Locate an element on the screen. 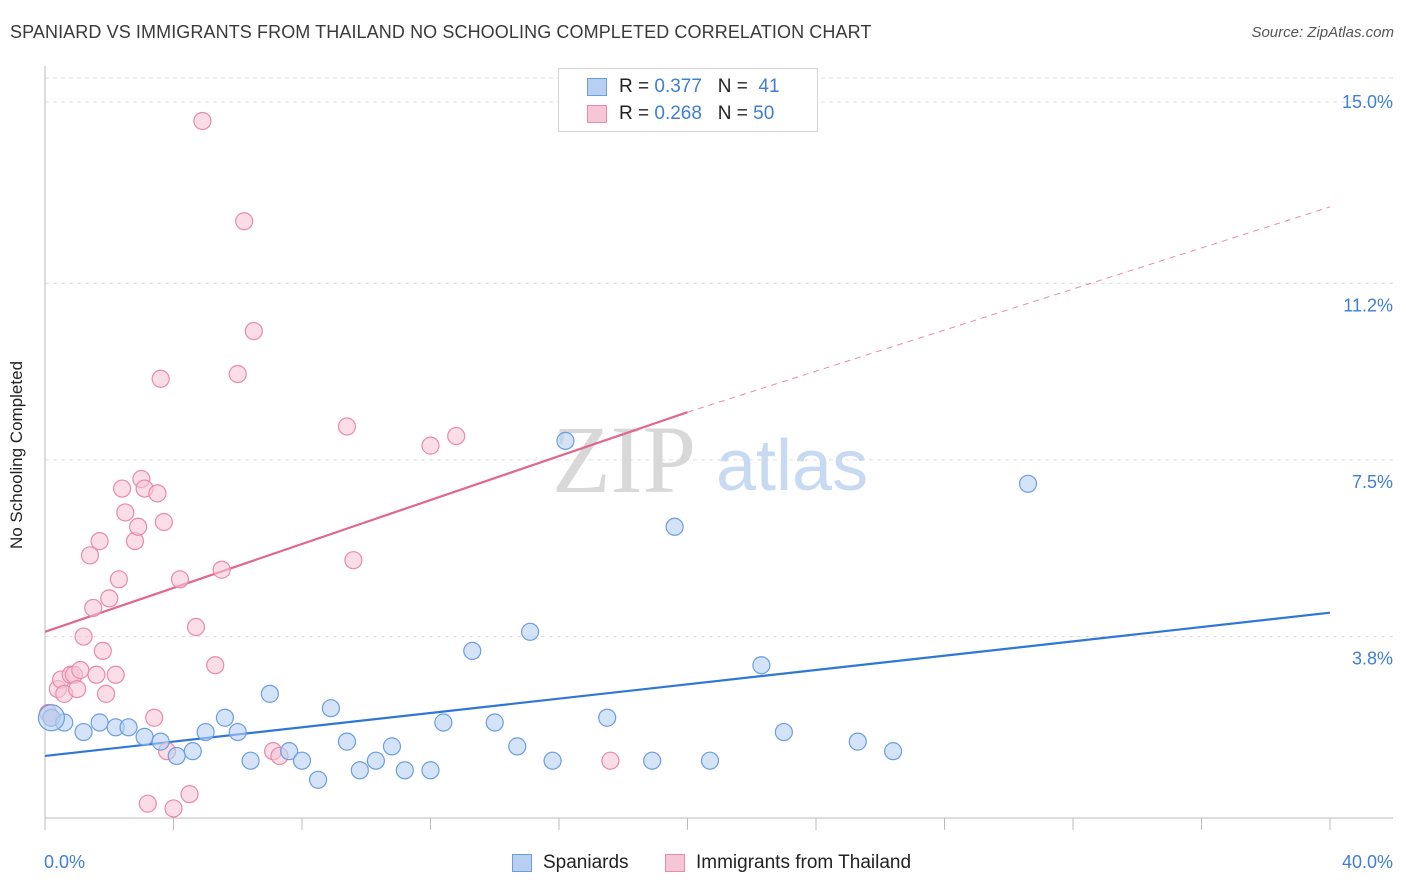  series-legend-label: Spaniards is located at coordinates (586, 862).